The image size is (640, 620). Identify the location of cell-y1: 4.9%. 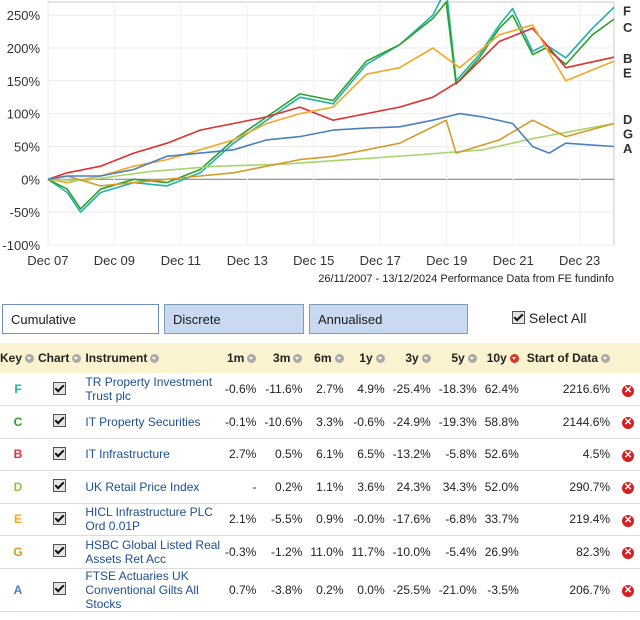
(371, 389).